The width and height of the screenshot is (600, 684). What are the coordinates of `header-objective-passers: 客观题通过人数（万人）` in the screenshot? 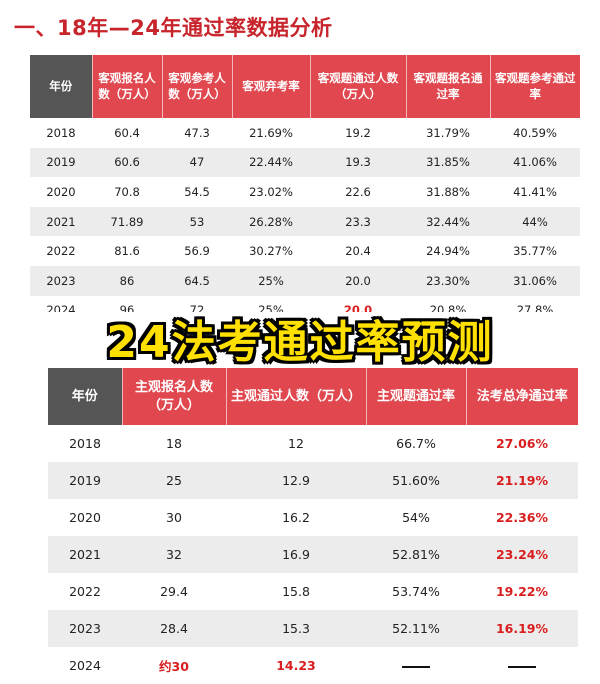 It's located at (357, 86).